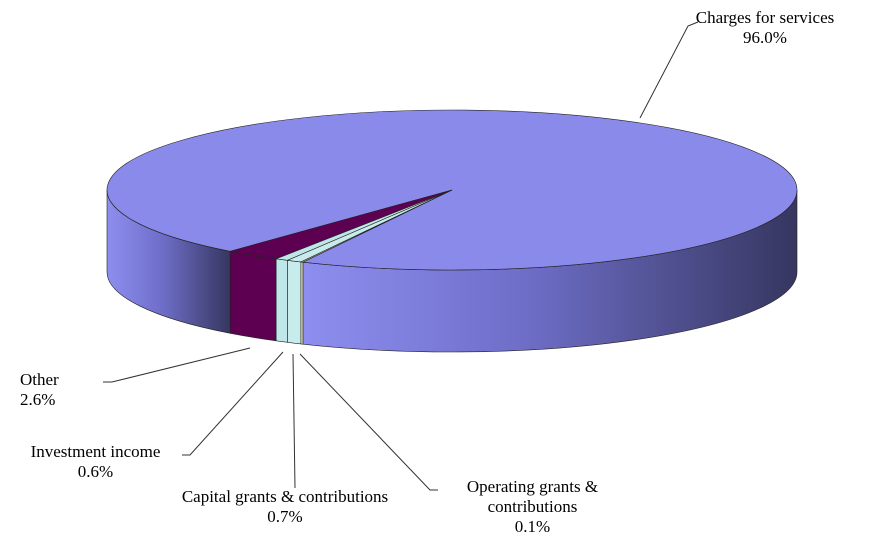 This screenshot has width=873, height=543. I want to click on slice-label: Other 2.6%, so click(60, 390).